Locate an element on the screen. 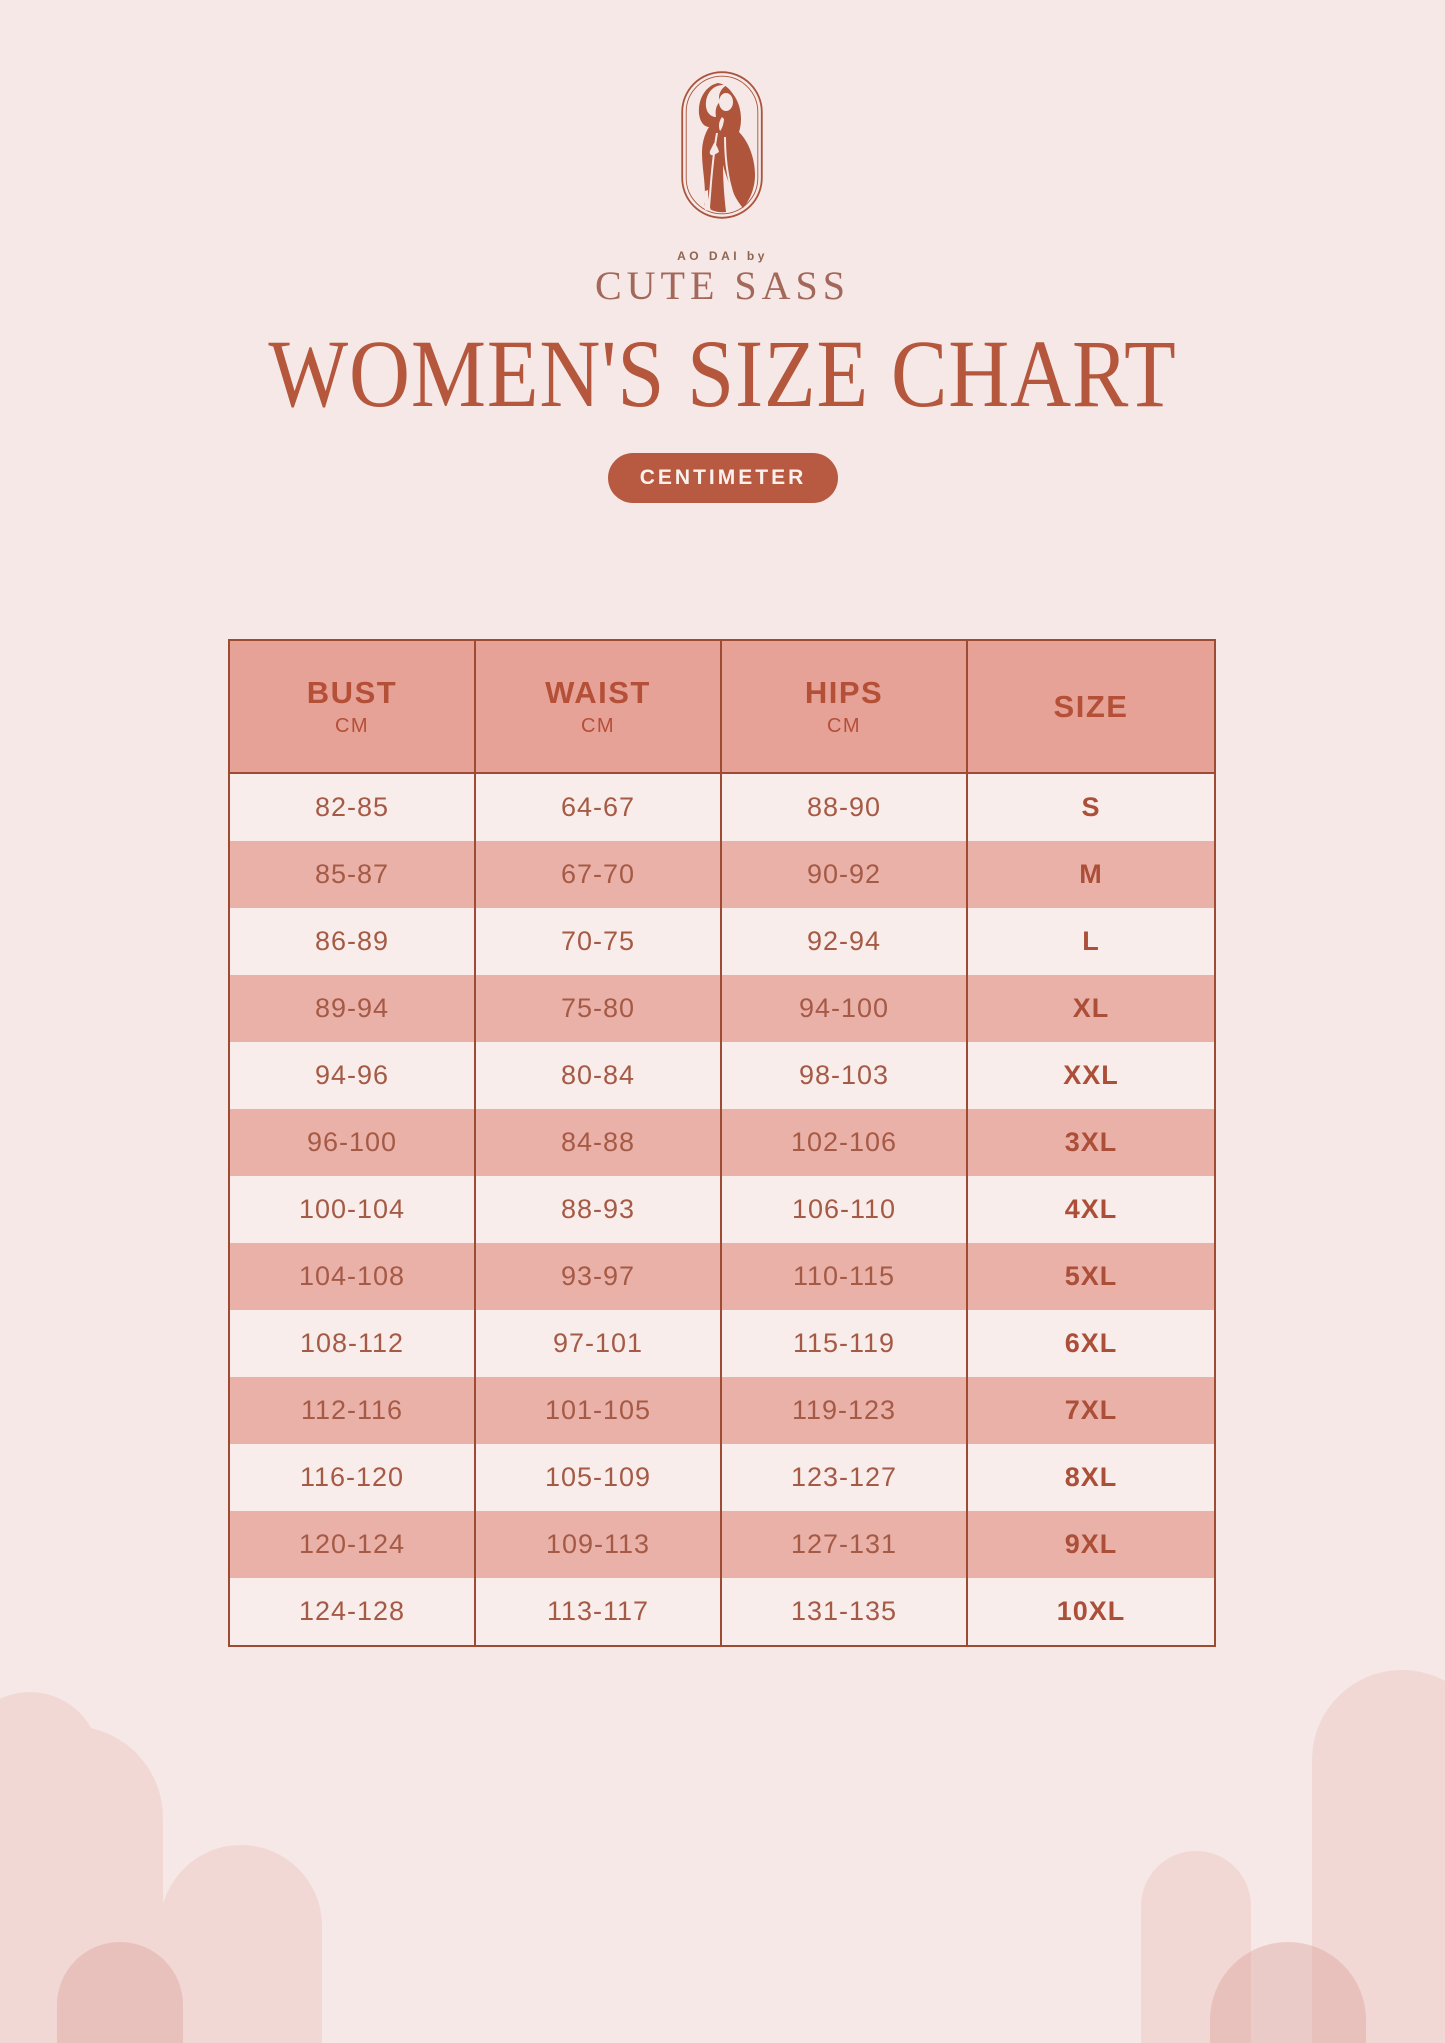 The height and width of the screenshot is (2043, 1445). measure-cell: 112-116 is located at coordinates (353, 1410).